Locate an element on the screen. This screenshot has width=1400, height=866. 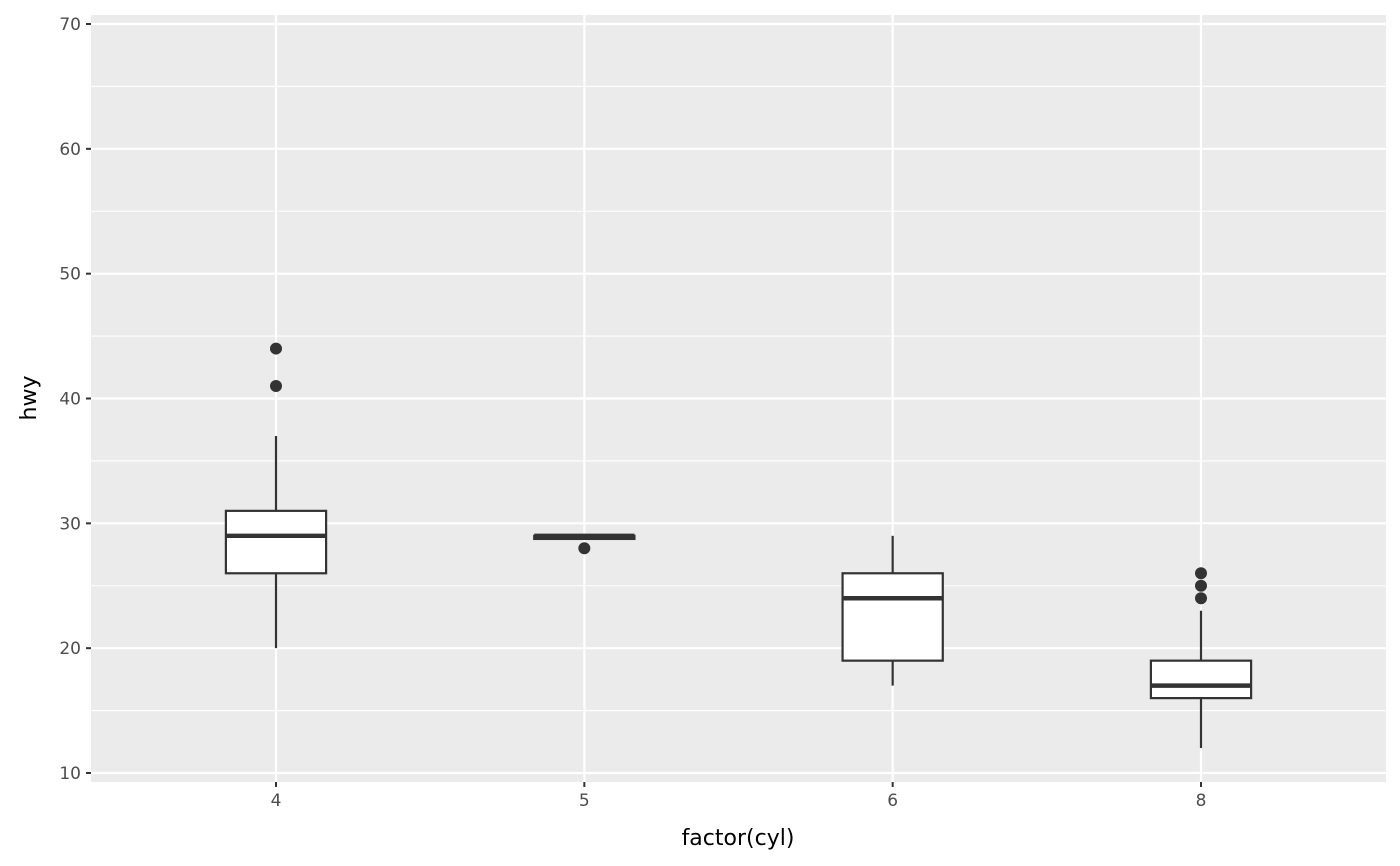
y-tick-label: 40 is located at coordinates (70, 400).